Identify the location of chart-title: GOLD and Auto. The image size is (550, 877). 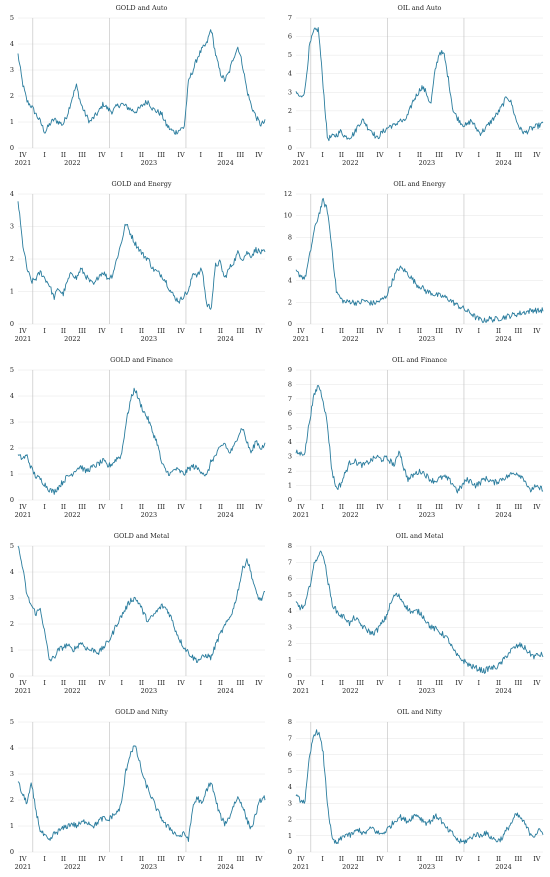
(142, 8).